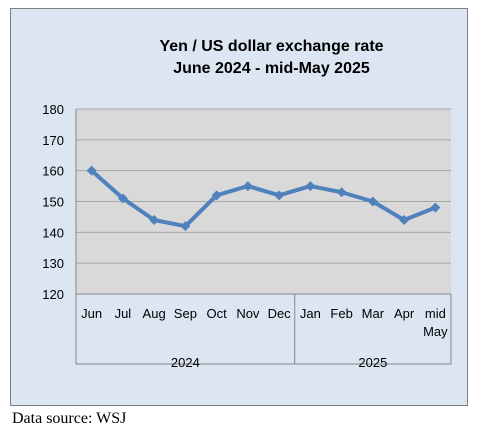 The width and height of the screenshot is (486, 437). Describe the element at coordinates (69, 418) in the screenshot. I see `data-source-note: Data source: WSJ` at that location.